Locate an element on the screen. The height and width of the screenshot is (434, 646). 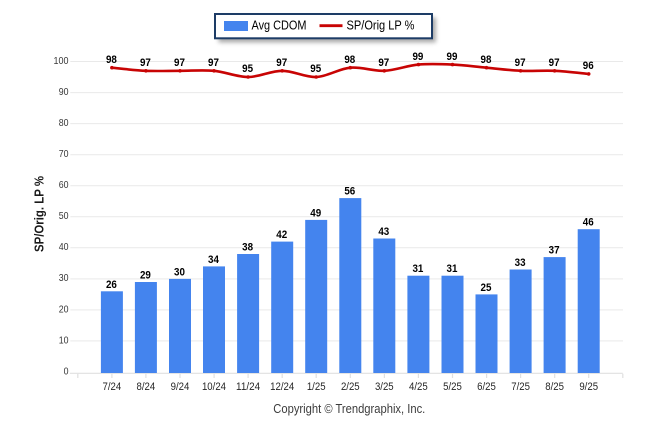
svg-text: 26 is located at coordinates (111, 285).